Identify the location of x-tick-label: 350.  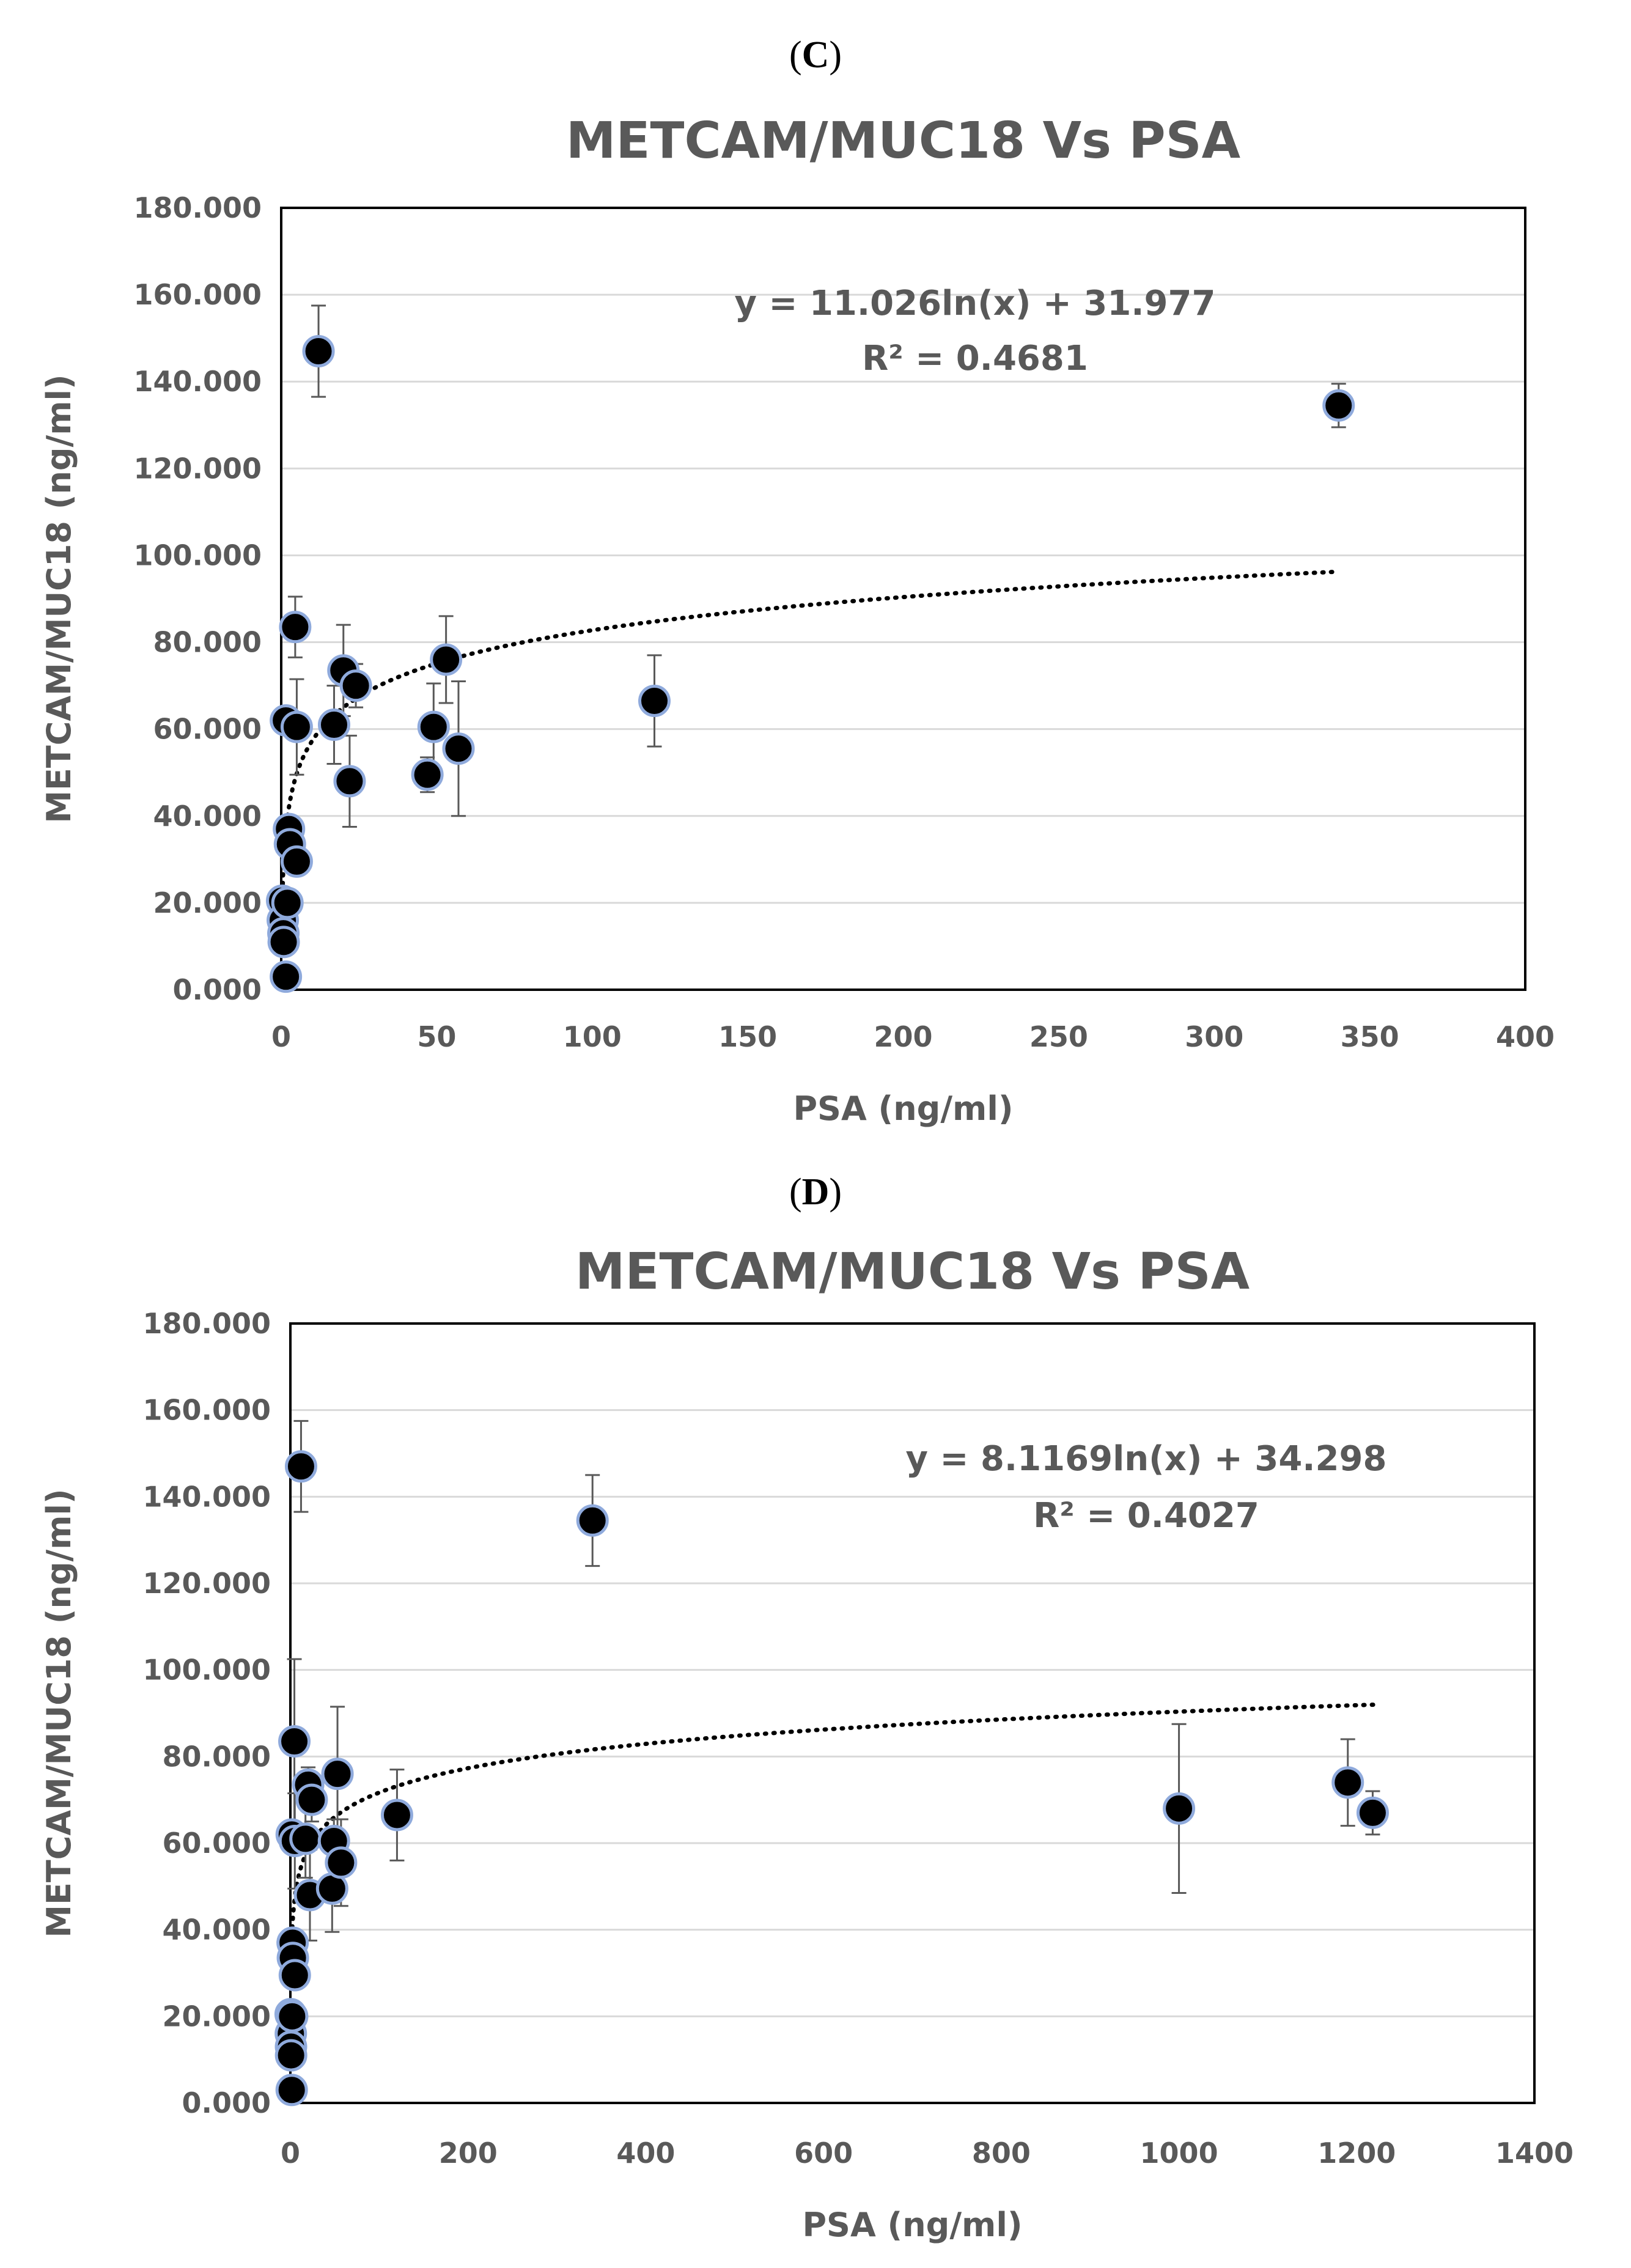
(1370, 1036).